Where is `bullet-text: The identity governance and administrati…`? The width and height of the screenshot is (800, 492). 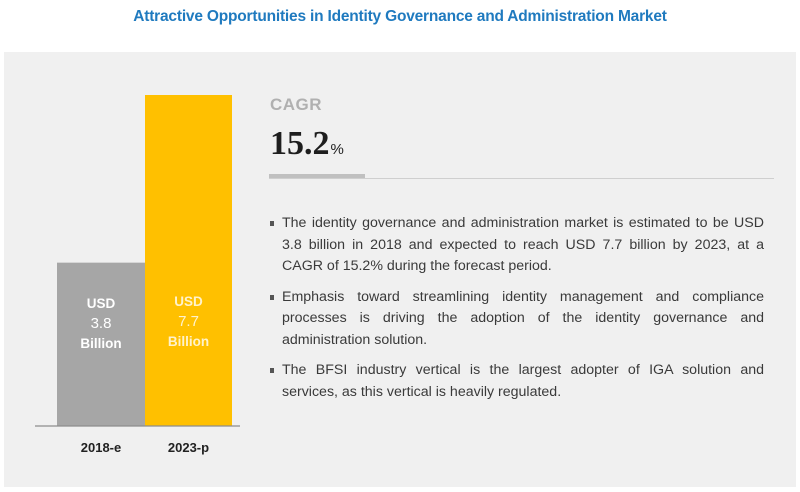 bullet-text: The identity governance and administrati… is located at coordinates (523, 244).